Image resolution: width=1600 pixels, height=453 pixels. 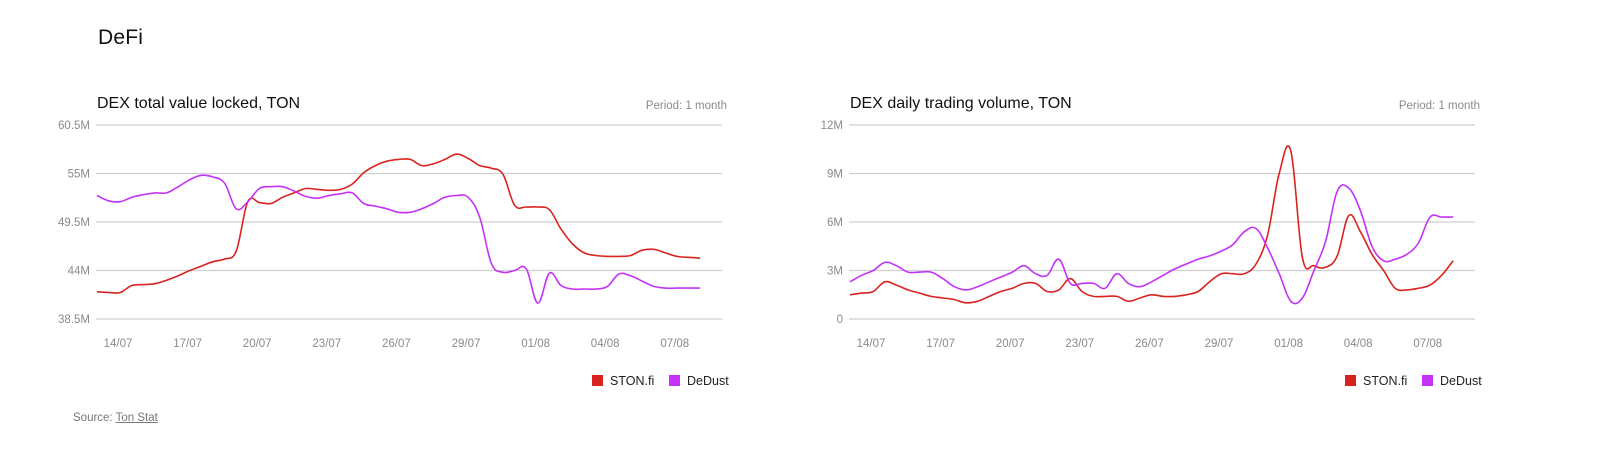 What do you see at coordinates (961, 103) in the screenshot?
I see `chart-title: DEX daily trading volume, TON` at bounding box center [961, 103].